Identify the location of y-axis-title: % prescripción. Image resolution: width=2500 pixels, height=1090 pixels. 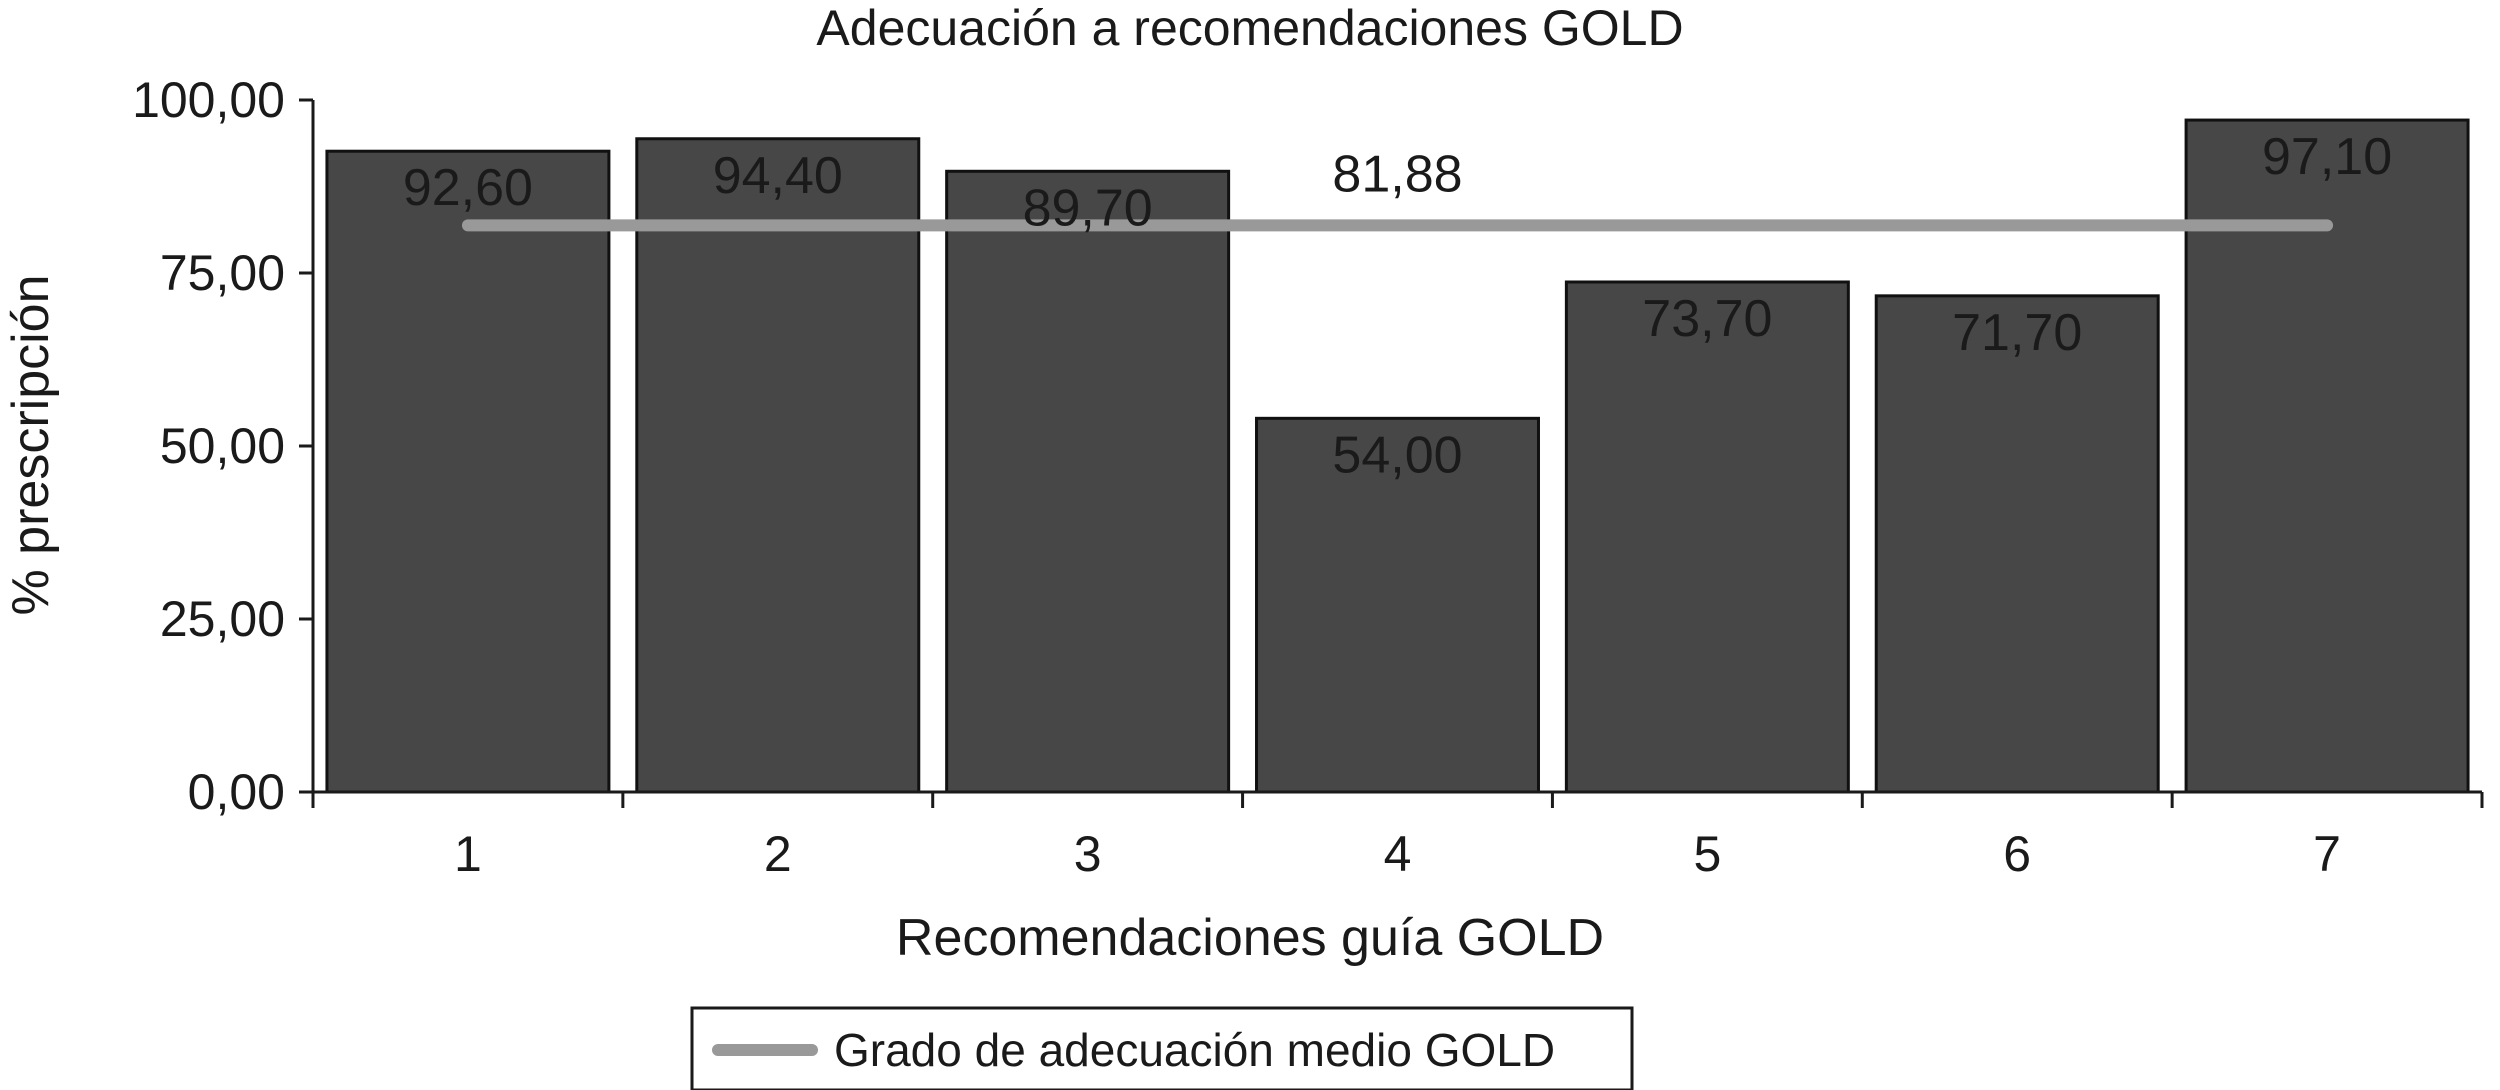
(31, 444).